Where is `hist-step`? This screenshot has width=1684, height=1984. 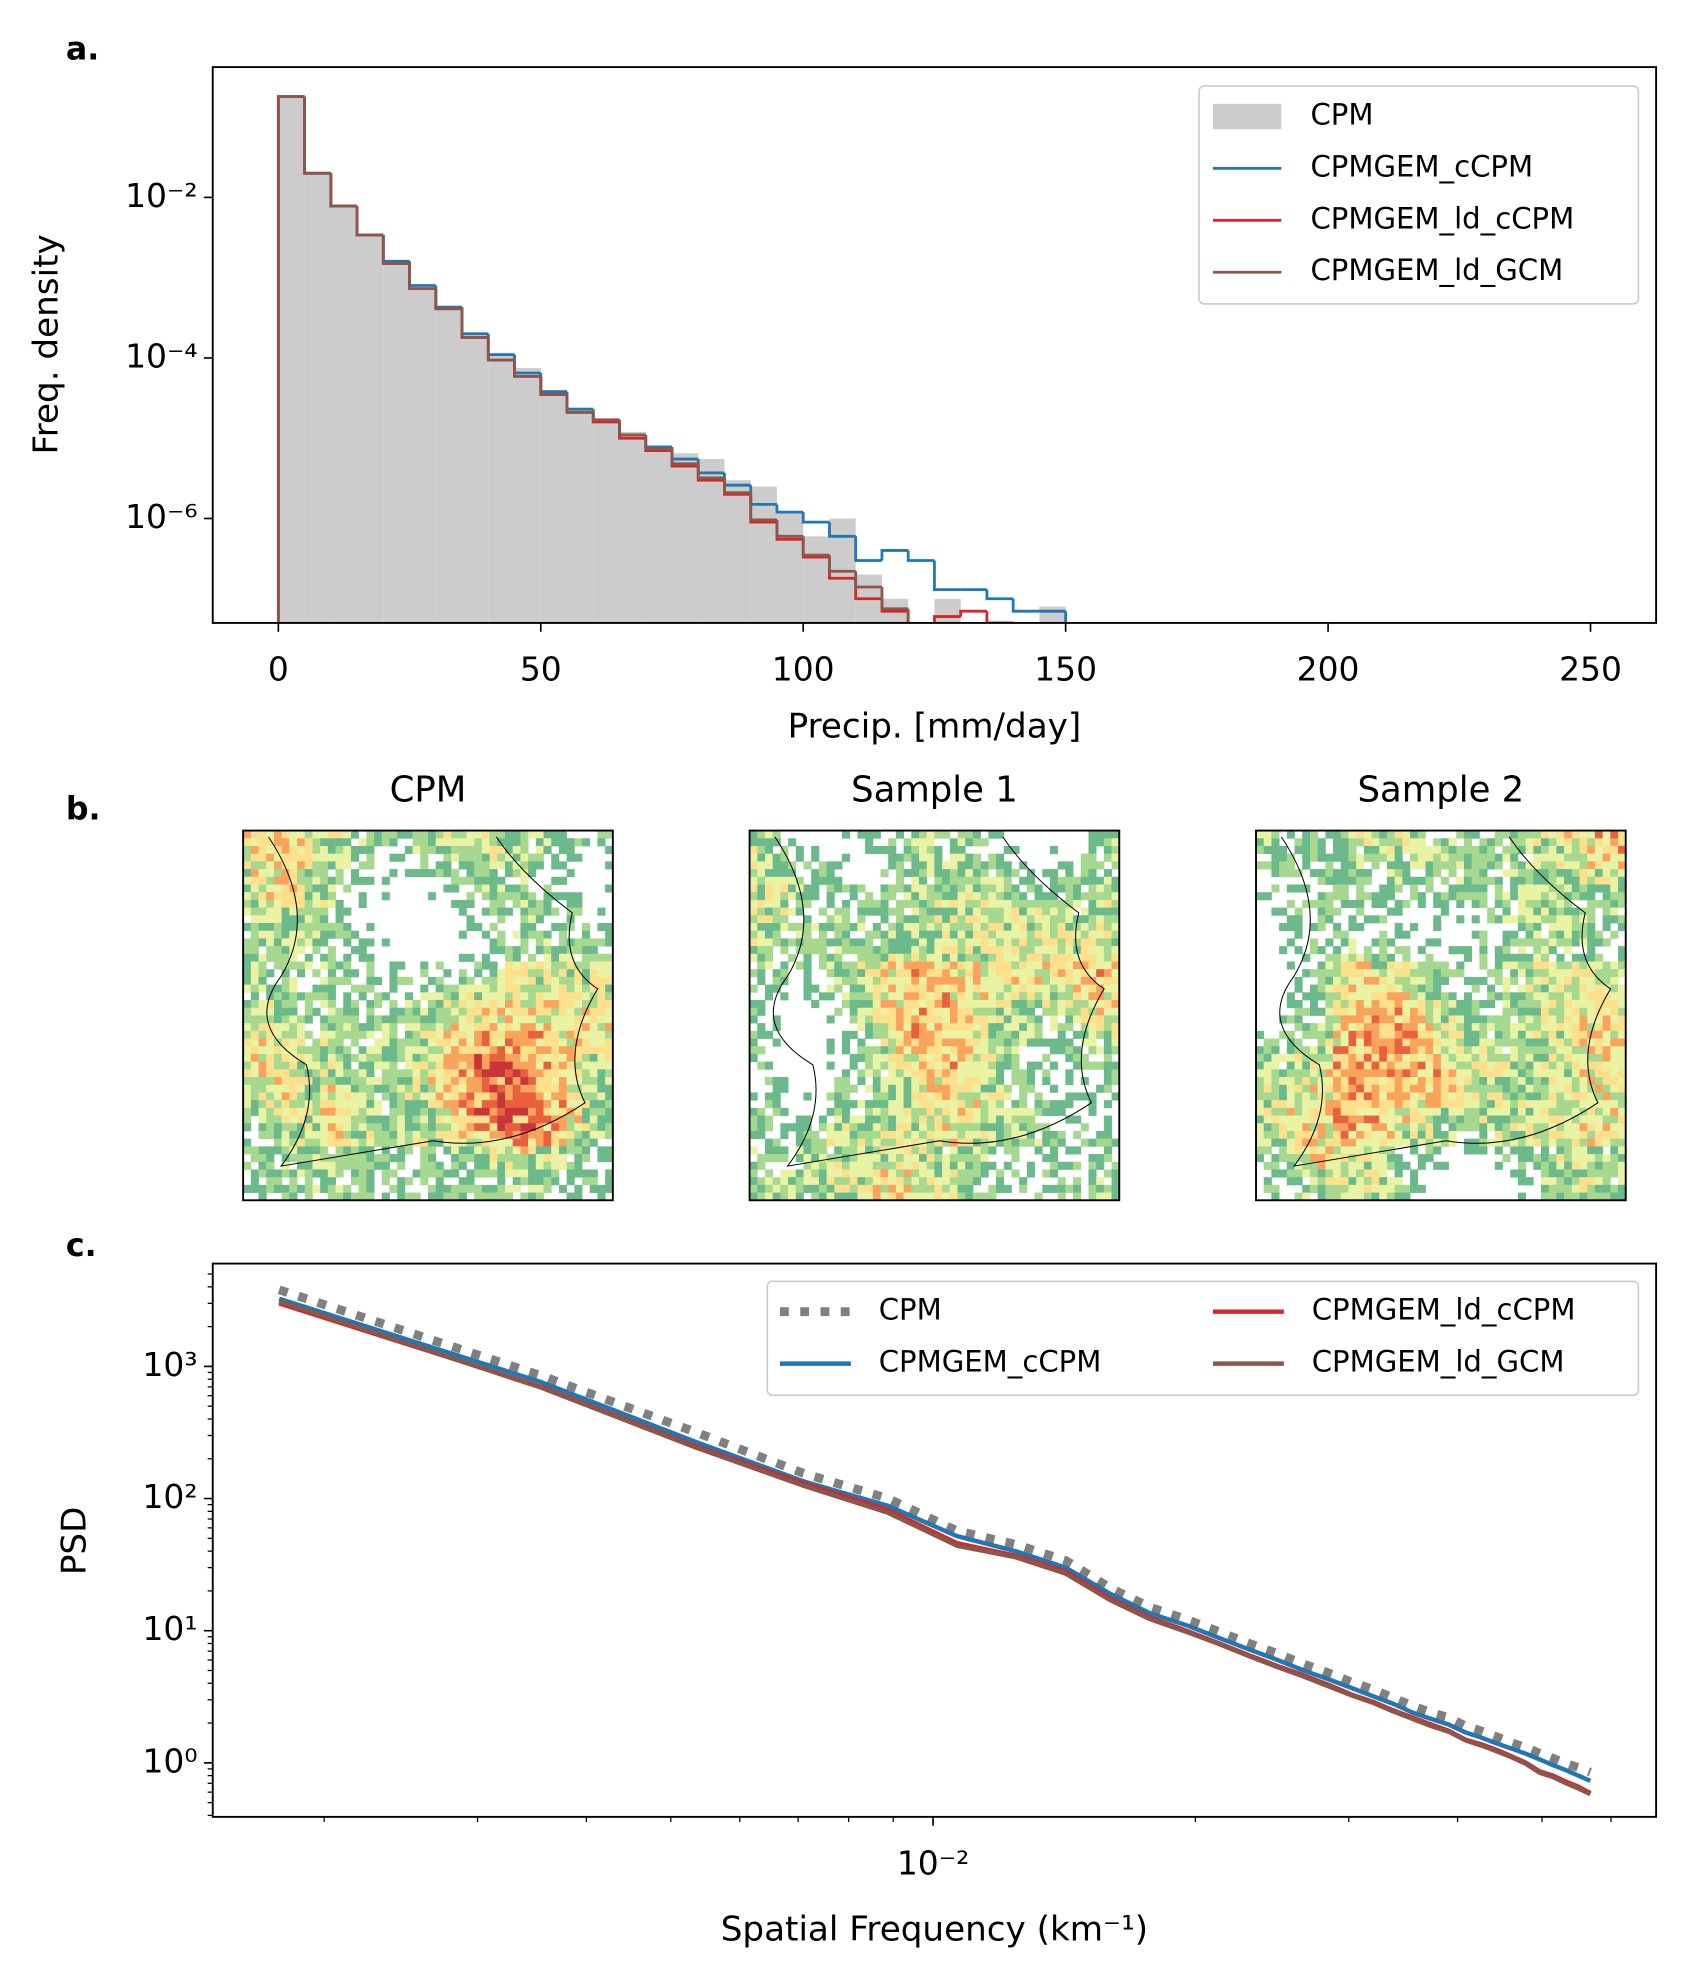 hist-step is located at coordinates (422, 274).